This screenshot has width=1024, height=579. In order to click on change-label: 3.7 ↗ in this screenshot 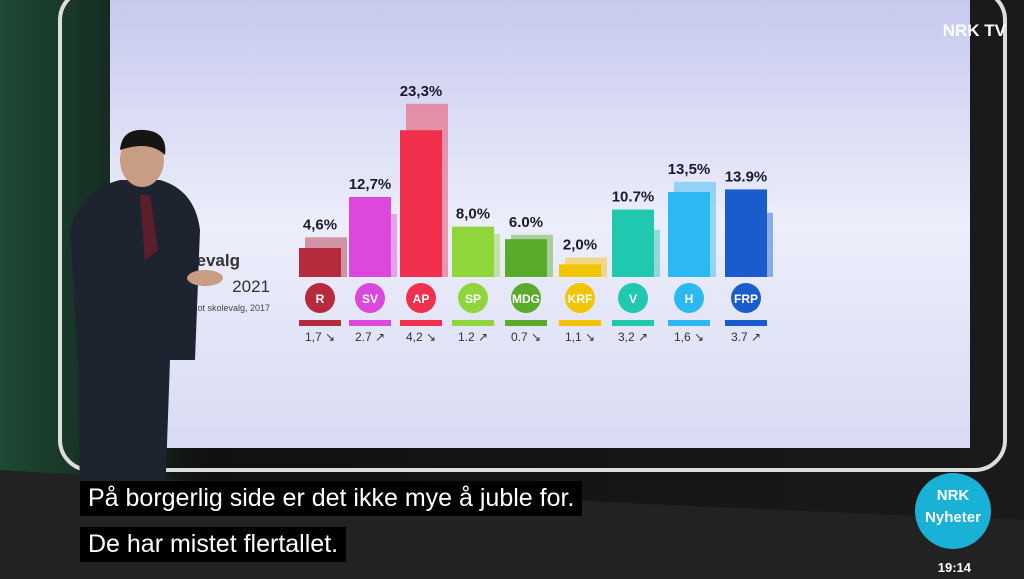, I will do `click(746, 337)`.